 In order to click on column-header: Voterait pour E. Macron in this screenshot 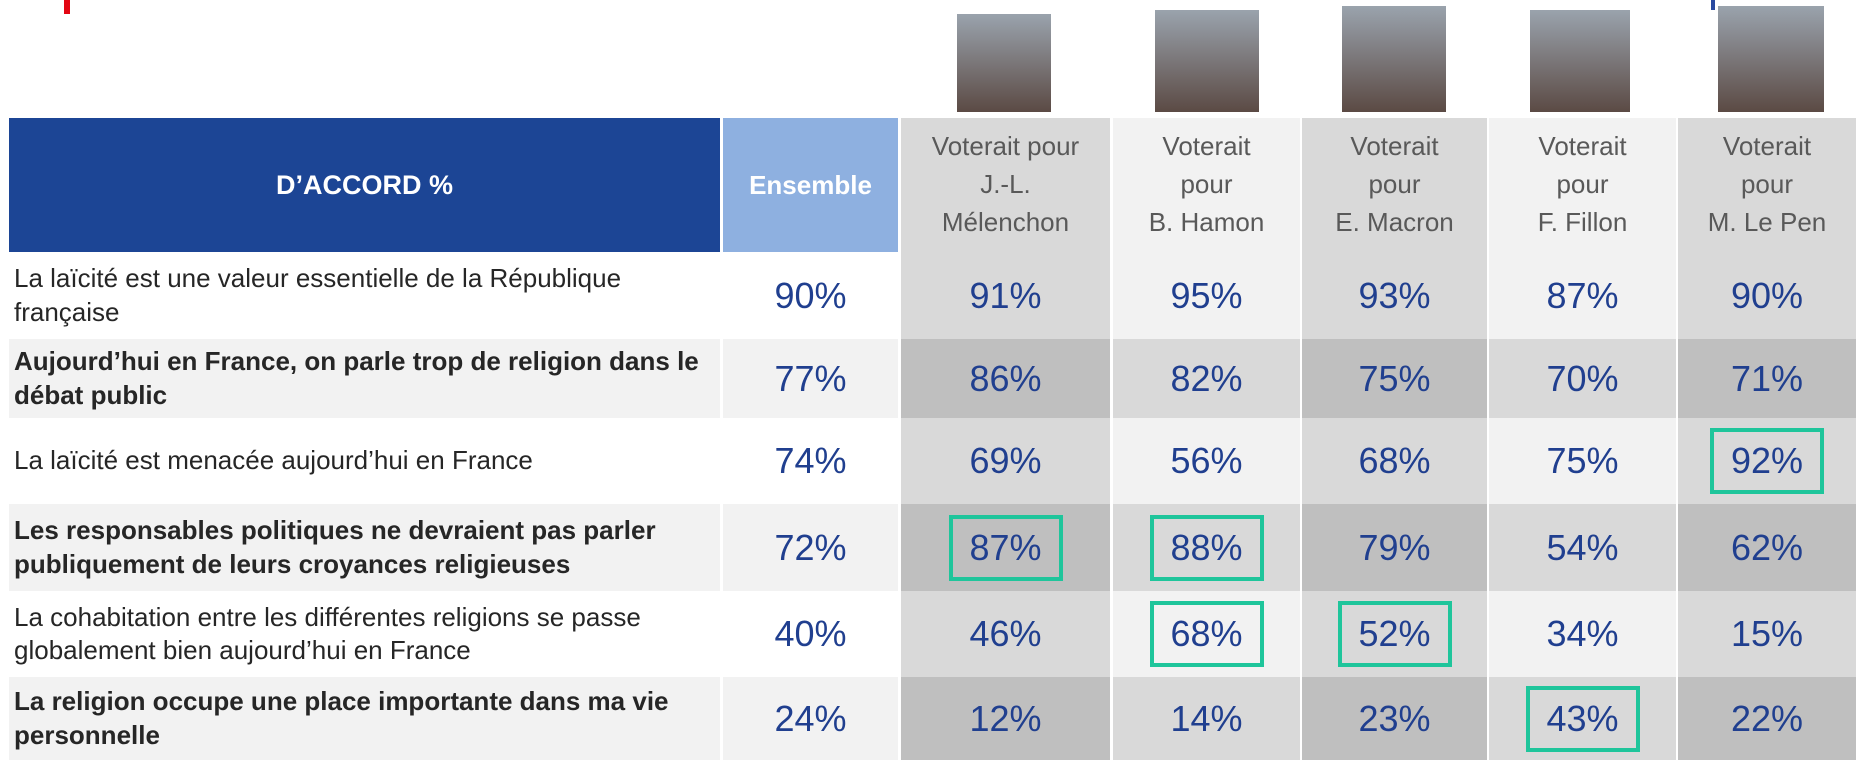, I will do `click(1394, 185)`.